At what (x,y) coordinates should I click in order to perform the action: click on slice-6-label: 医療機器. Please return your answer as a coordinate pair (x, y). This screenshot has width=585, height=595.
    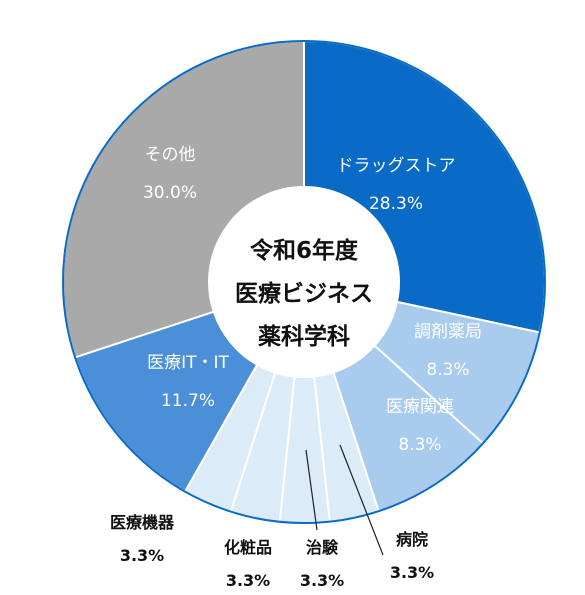
    Looking at the image, I should click on (142, 522).